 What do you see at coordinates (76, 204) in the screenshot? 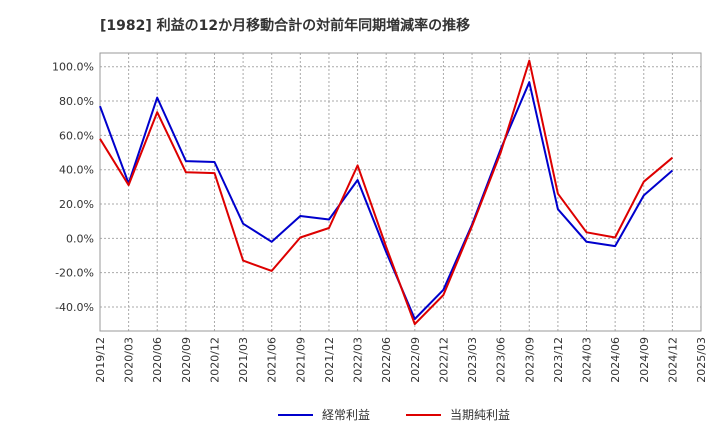
I see `y-tick-label: 20.0%` at bounding box center [76, 204].